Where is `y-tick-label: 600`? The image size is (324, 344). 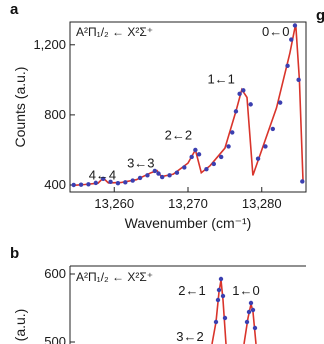 y-tick-label: 600 is located at coordinates (55, 273).